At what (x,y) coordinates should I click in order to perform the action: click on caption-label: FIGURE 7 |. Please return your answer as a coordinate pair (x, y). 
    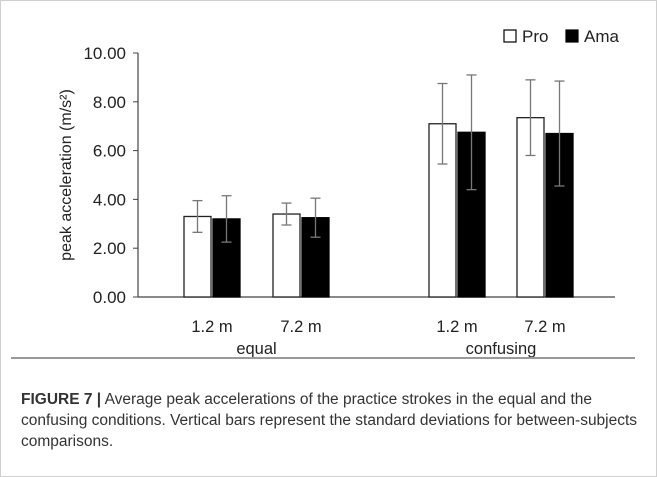
    Looking at the image, I should click on (61, 399).